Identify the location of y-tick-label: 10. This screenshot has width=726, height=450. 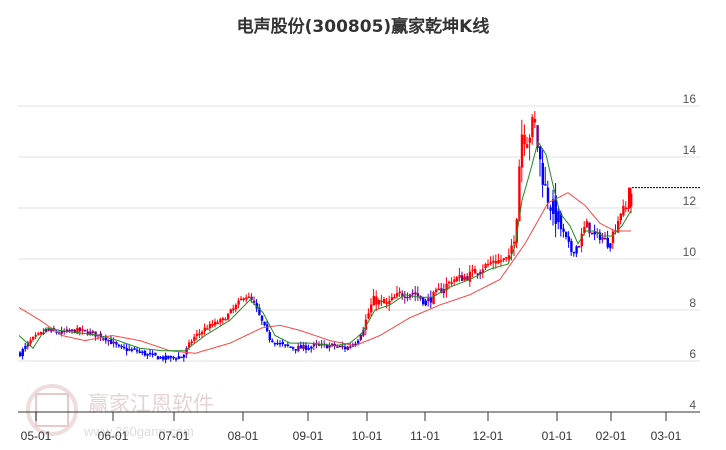
(690, 252).